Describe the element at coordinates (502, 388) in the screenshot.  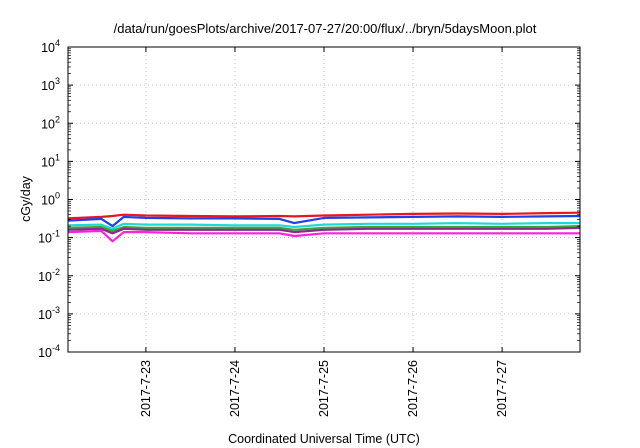
I see `x-tick-label: 2017-7-27` at that location.